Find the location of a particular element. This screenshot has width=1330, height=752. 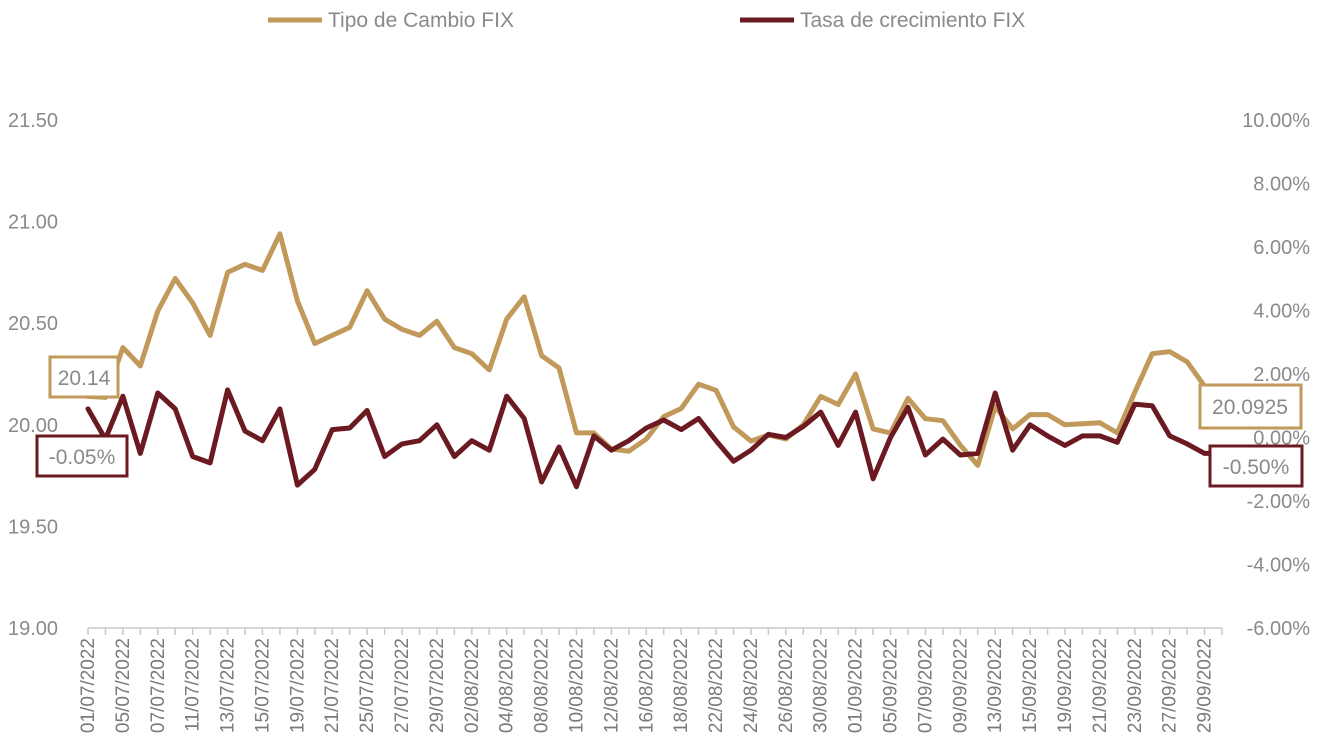

legend-label-growth: Tasa de crecimiento FIX is located at coordinates (912, 20).